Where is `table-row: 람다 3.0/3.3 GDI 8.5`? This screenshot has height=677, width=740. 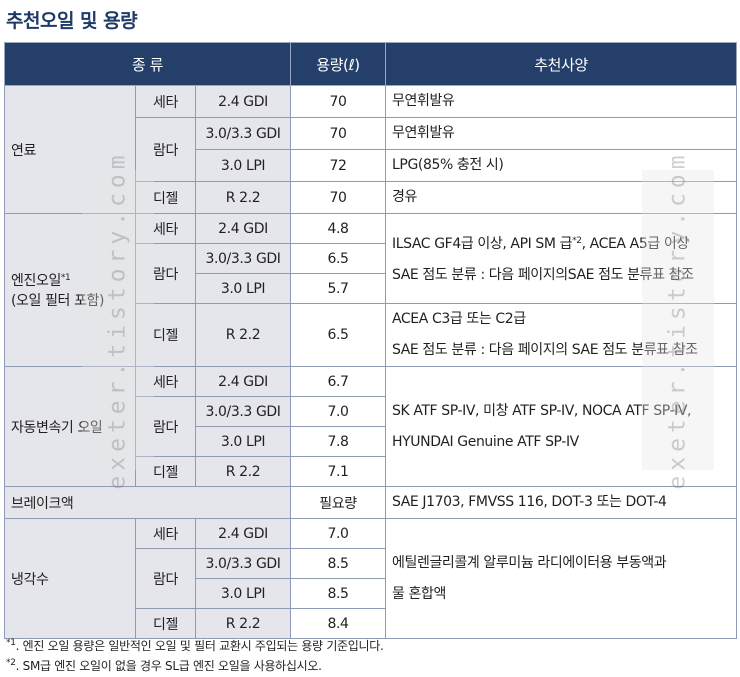 table-row: 람다 3.0/3.3 GDI 8.5 is located at coordinates (371, 578).